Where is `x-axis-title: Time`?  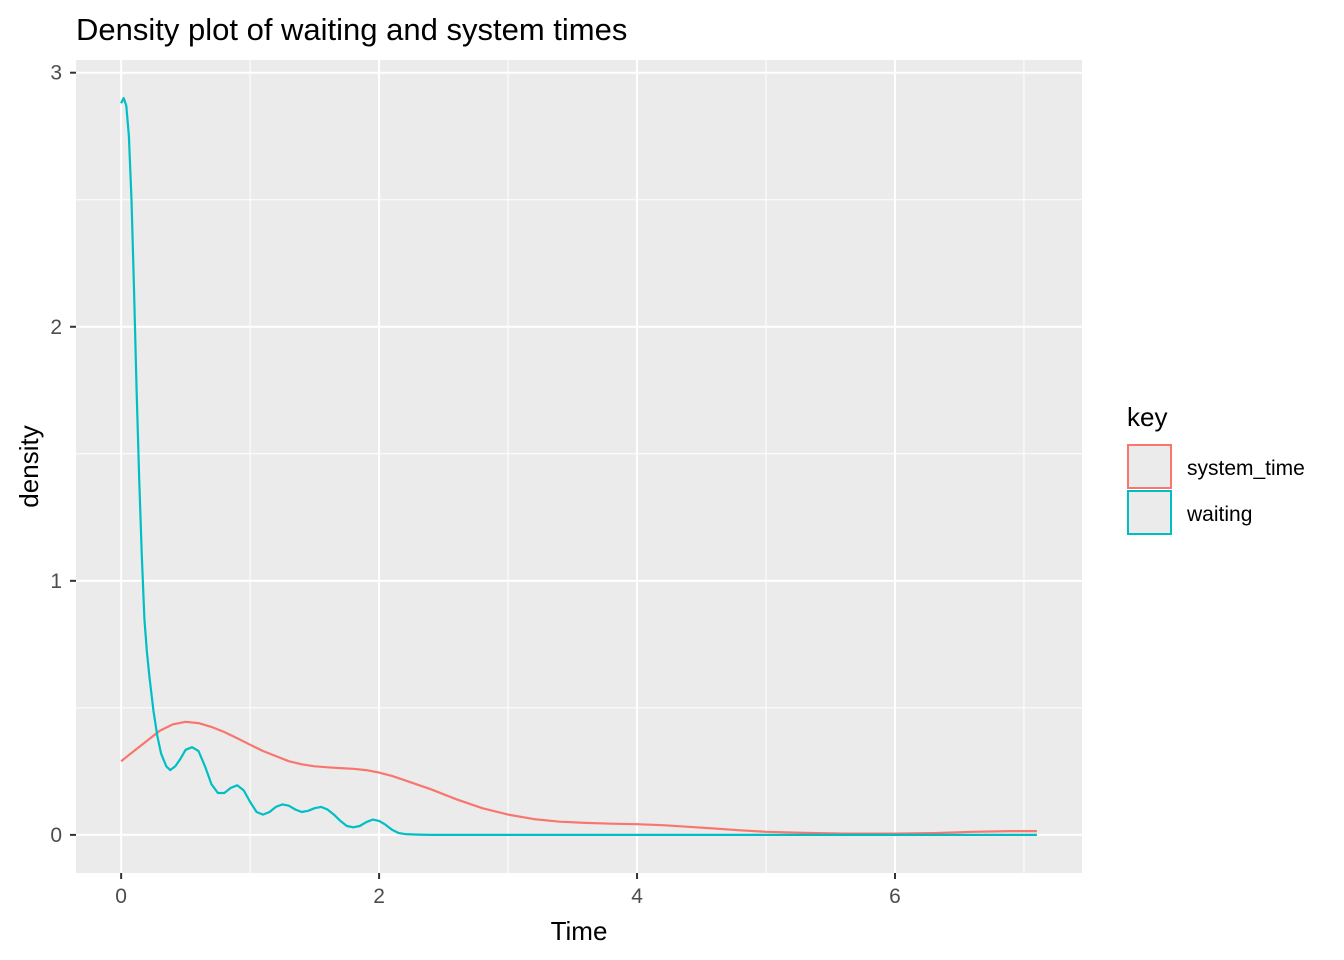 x-axis-title: Time is located at coordinates (579, 931).